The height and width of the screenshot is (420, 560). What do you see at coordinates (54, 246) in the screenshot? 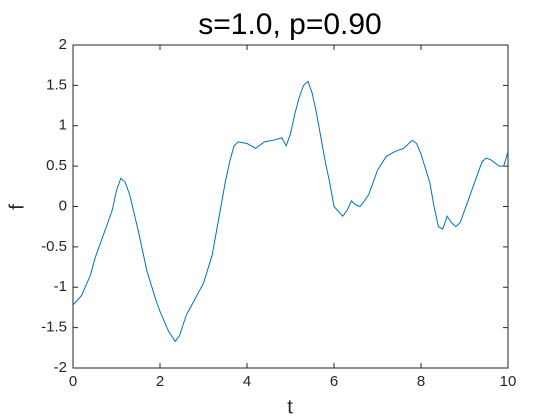
I see `y-tick-label: -0.5` at bounding box center [54, 246].